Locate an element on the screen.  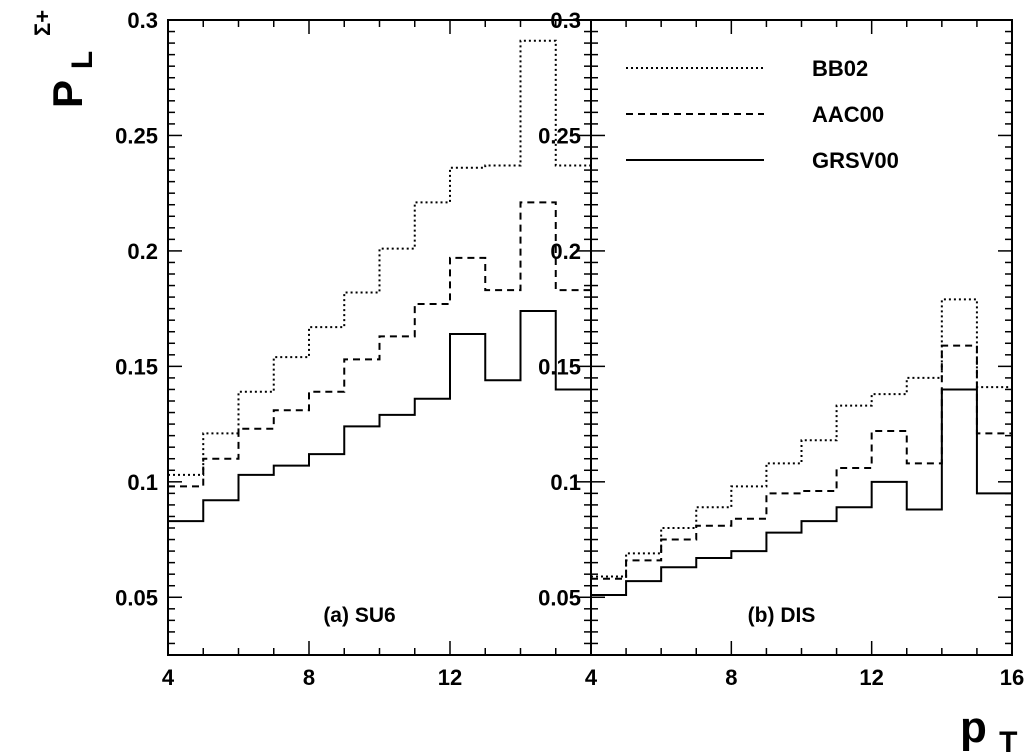
legend: BB02 AAC00 GRSV00 is located at coordinates (762, 114).